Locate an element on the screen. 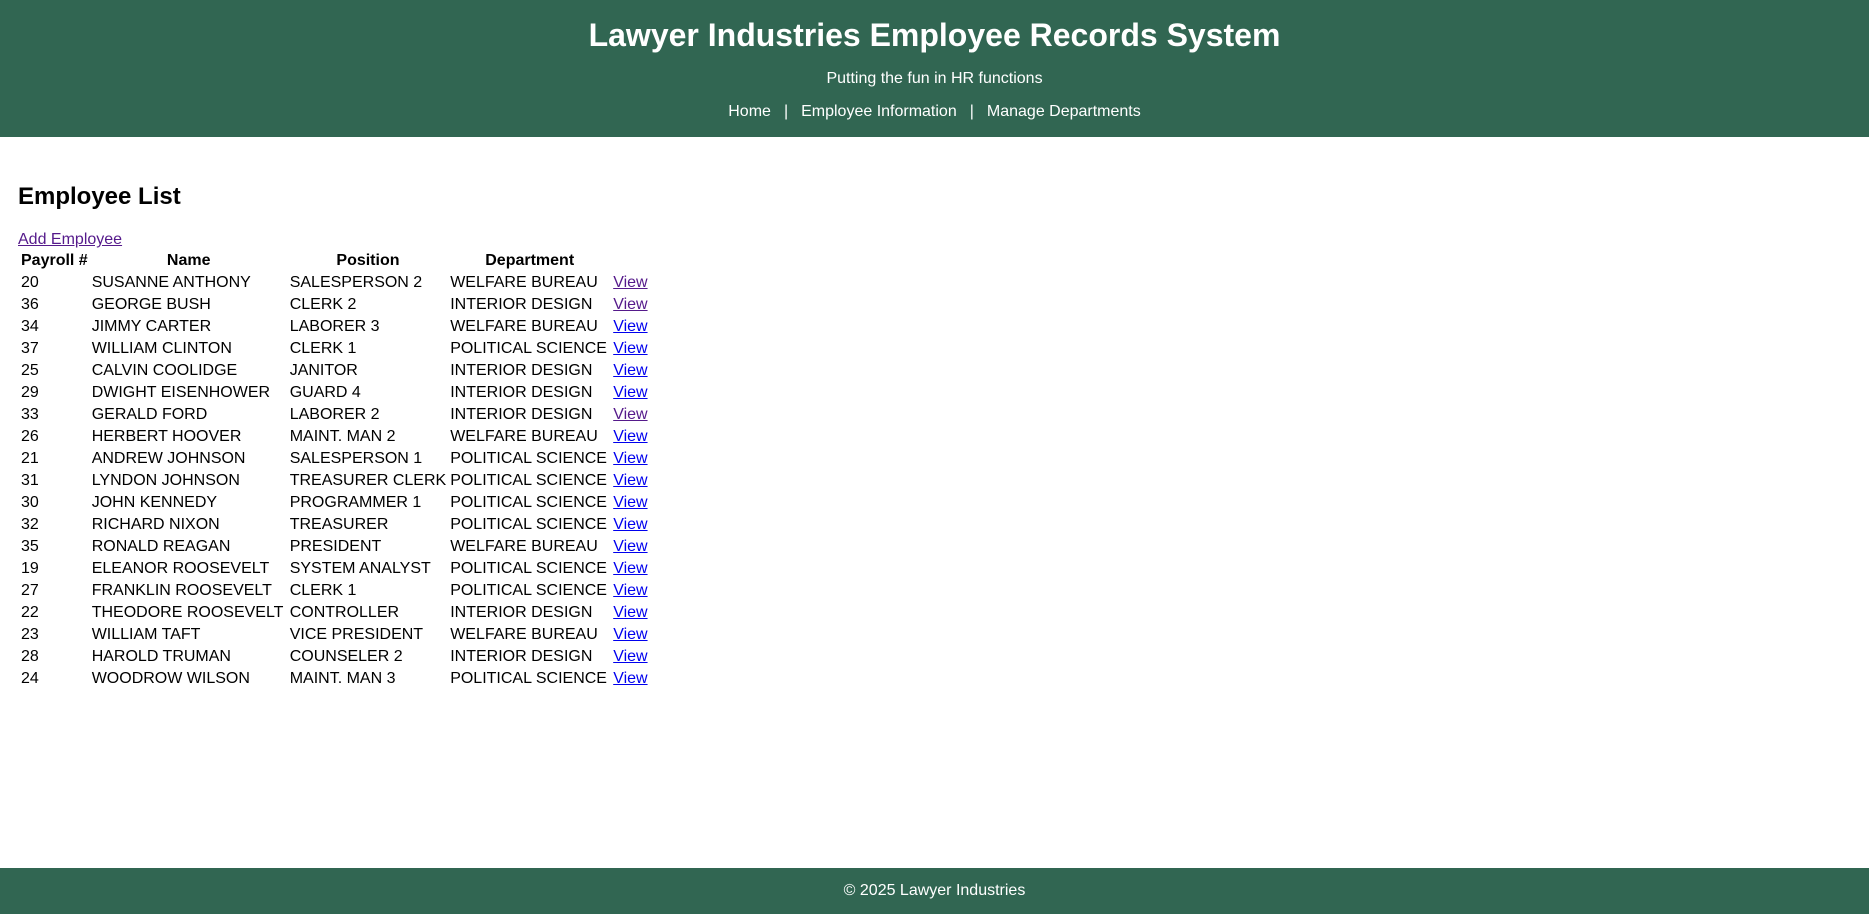 The width and height of the screenshot is (1869, 914). position-cell: JANITOR is located at coordinates (323, 371).